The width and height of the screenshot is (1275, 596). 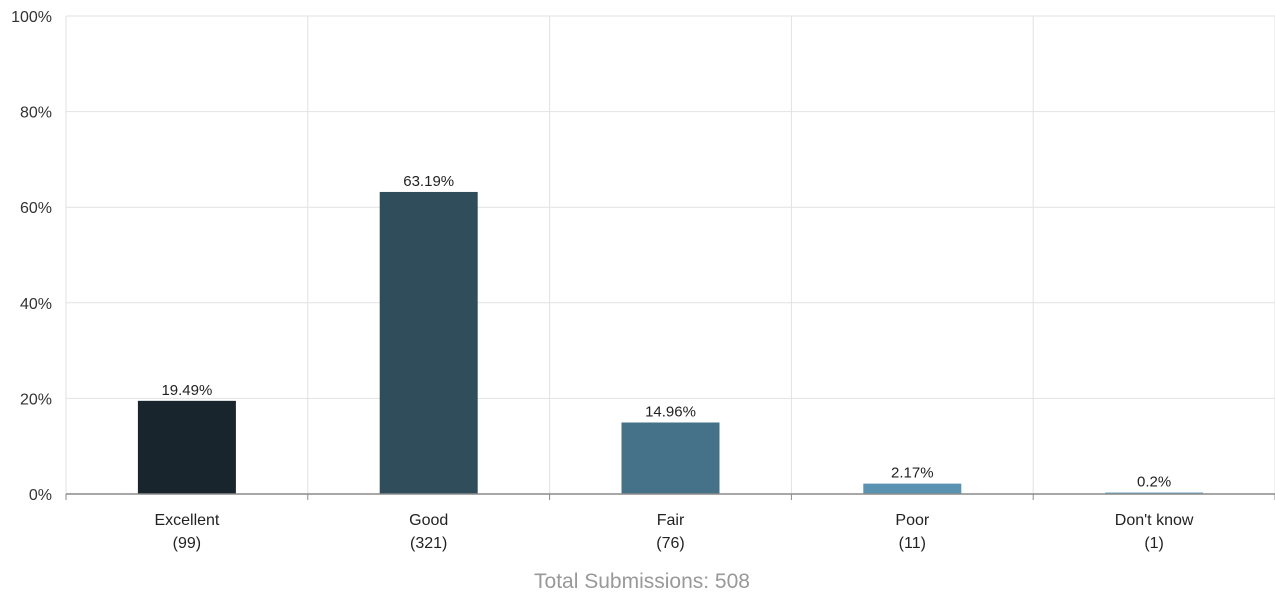 I want to click on bar-value-label: 0.2%, so click(x=1154, y=482).